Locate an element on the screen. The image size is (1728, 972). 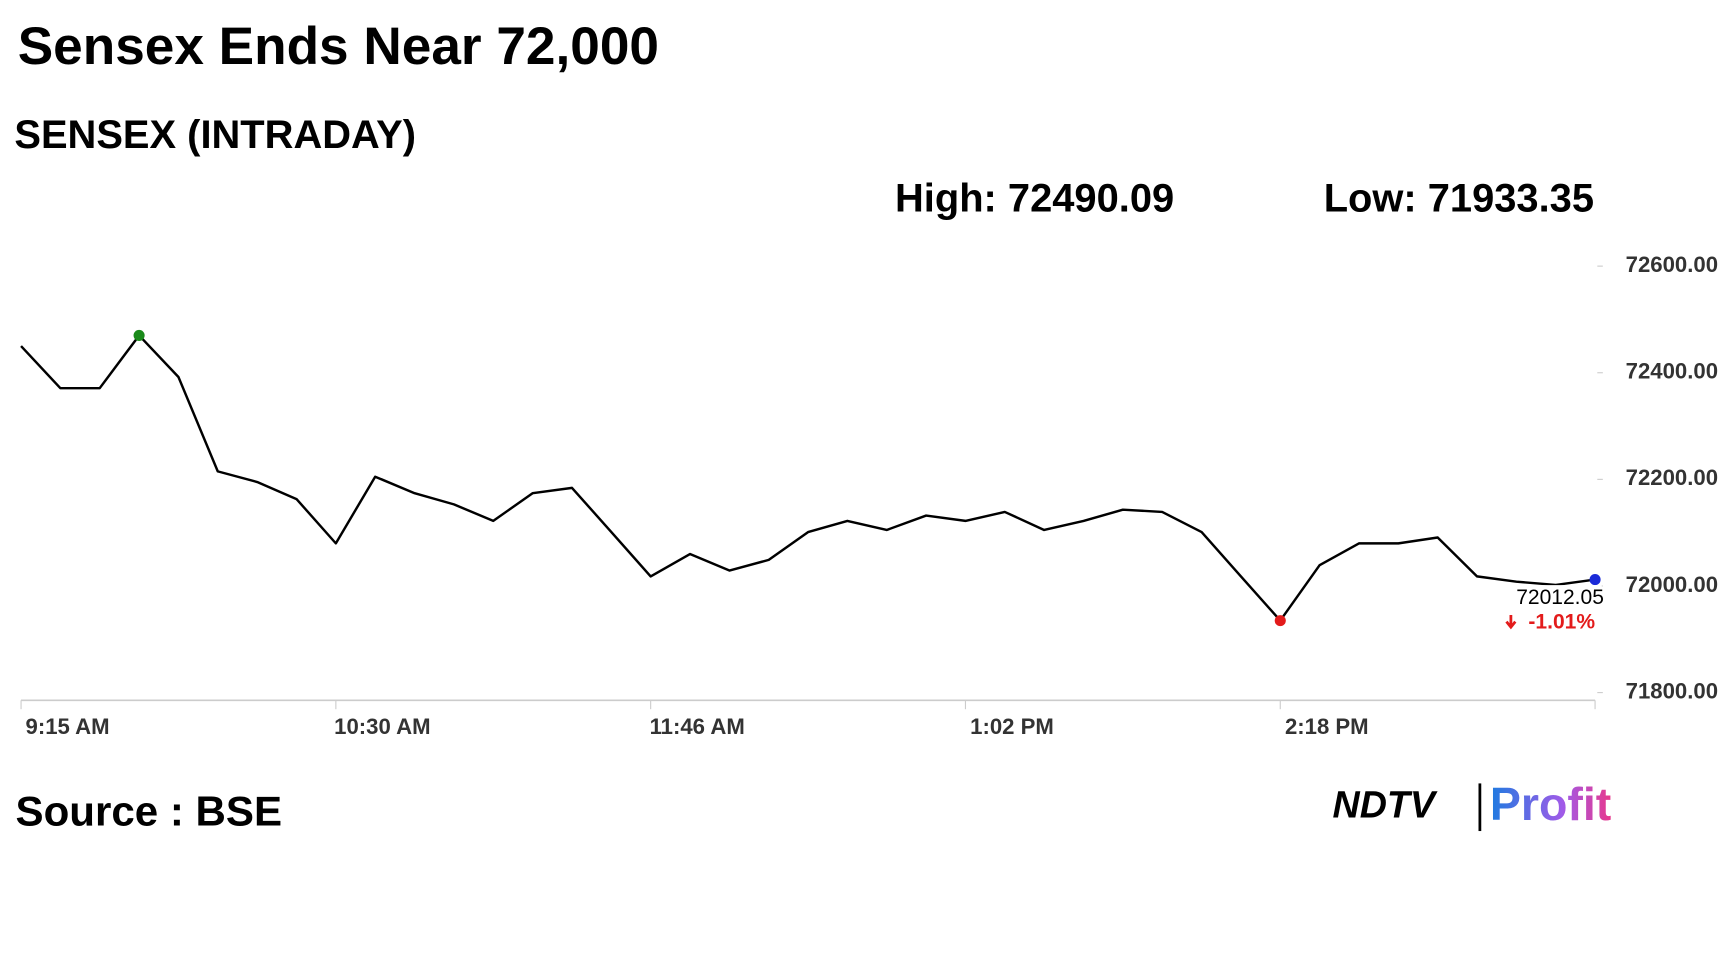
change-label: -1.01% is located at coordinates (1561, 621).